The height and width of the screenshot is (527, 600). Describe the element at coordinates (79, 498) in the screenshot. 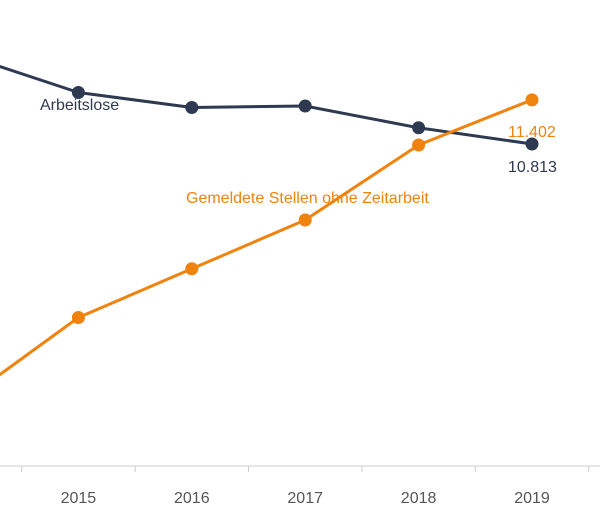

I see `x-tick-label-2015: 2015` at that location.